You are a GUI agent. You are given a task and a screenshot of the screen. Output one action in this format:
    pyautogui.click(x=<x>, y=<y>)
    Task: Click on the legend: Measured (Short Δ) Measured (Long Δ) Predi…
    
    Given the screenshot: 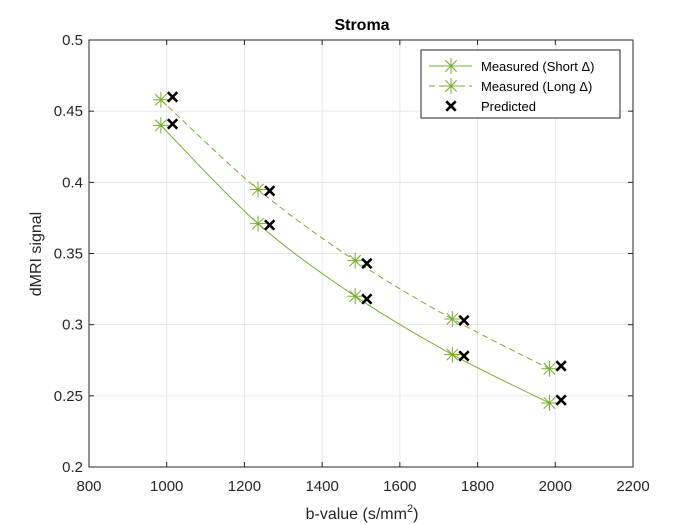 What is the action you would take?
    pyautogui.click(x=520, y=84)
    